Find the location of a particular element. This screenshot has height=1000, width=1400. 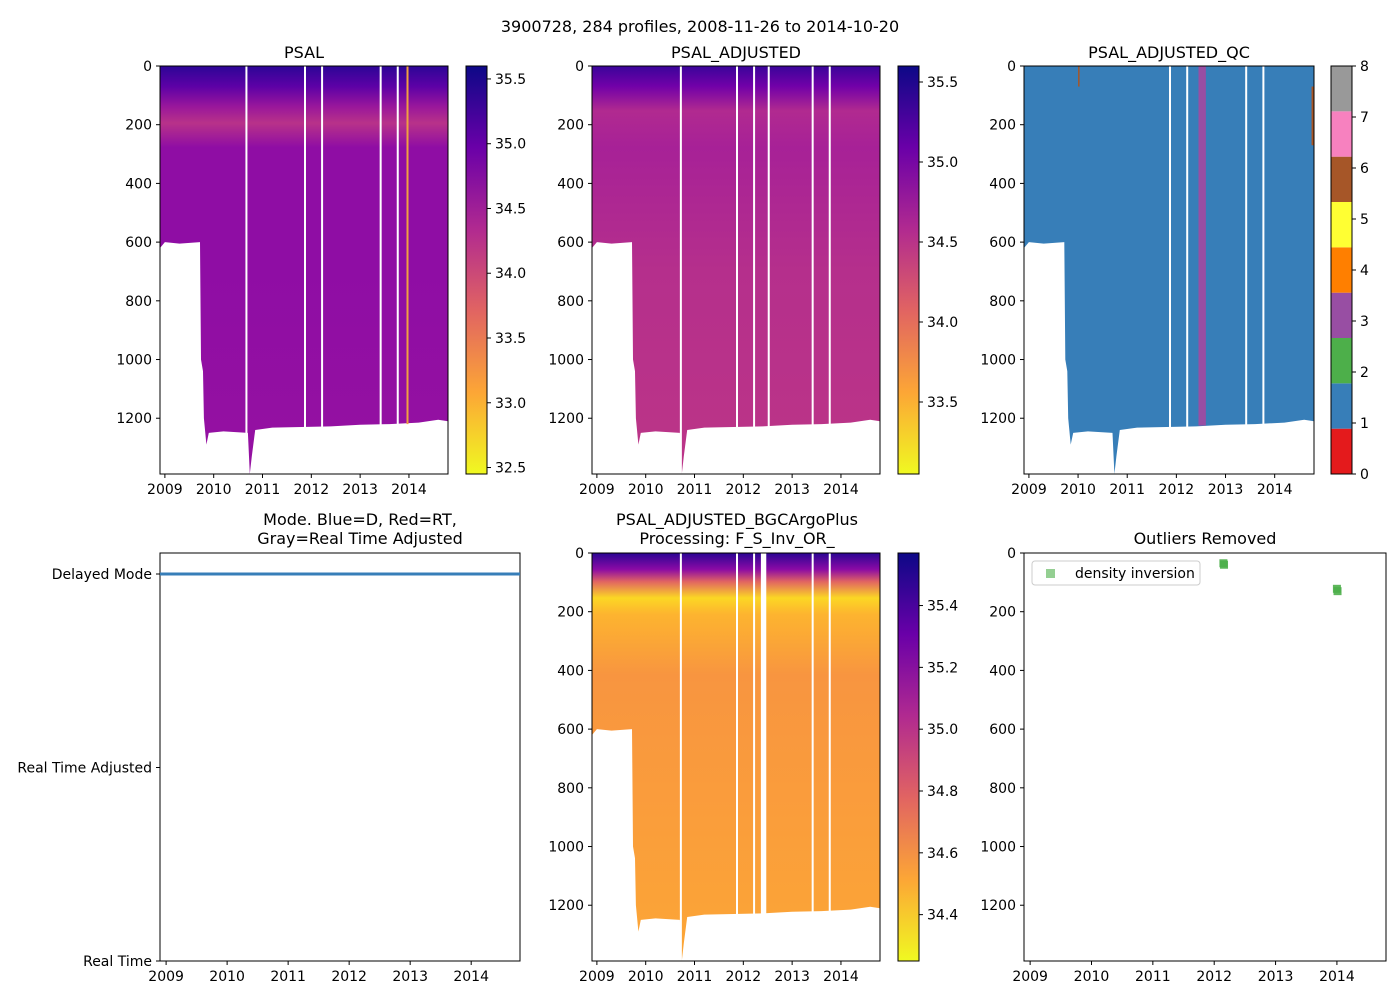

psal-adjusted-xtick-label: 2014 is located at coordinates (841, 490).